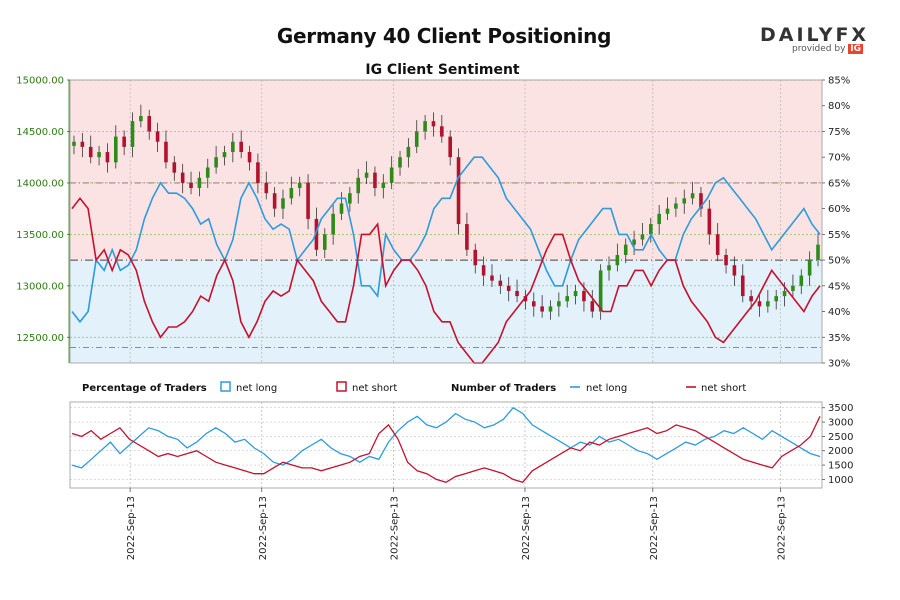 This screenshot has width=900, height=600. What do you see at coordinates (839, 183) in the screenshot?
I see `pct-tick-label: 65%` at bounding box center [839, 183].